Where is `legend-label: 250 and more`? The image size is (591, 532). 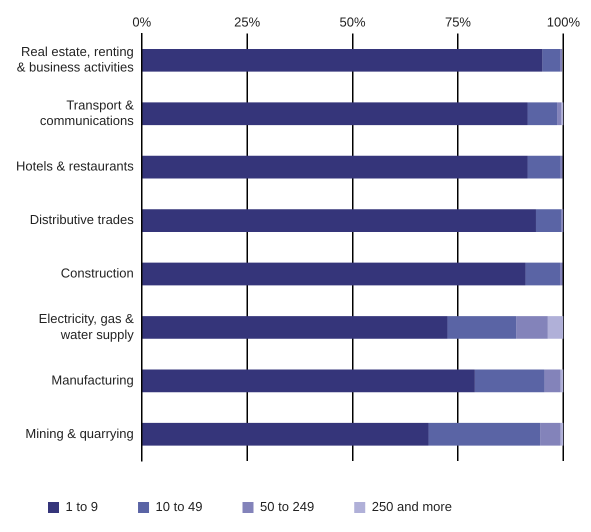 legend-label: 250 and more is located at coordinates (412, 506).